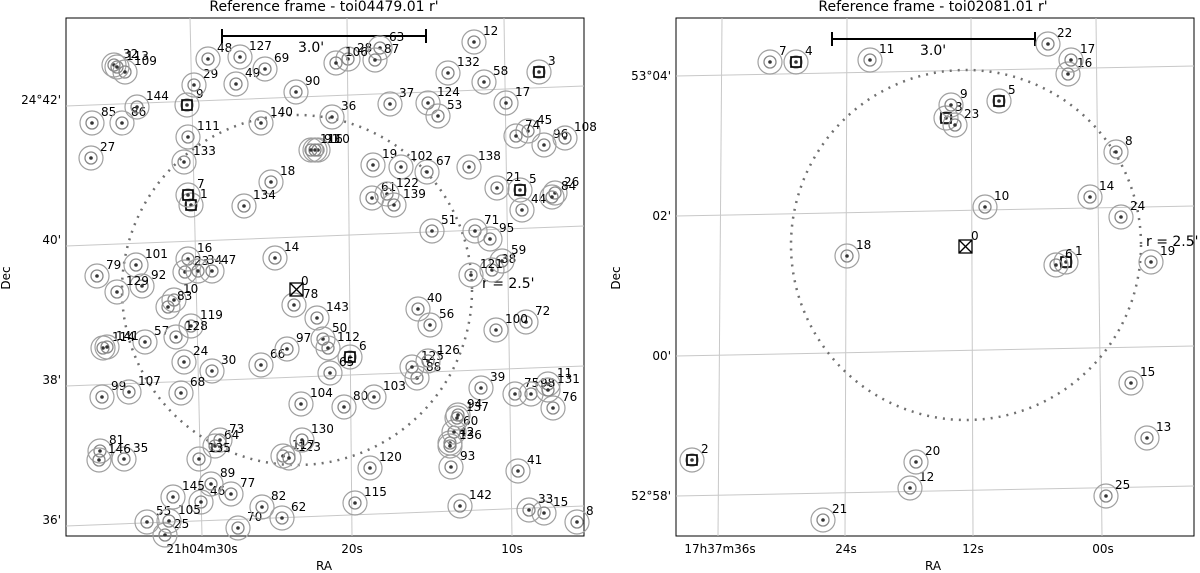 This screenshot has width=1200, height=573. Describe the element at coordinates (506, 228) in the screenshot. I see `star-label: 95` at that location.